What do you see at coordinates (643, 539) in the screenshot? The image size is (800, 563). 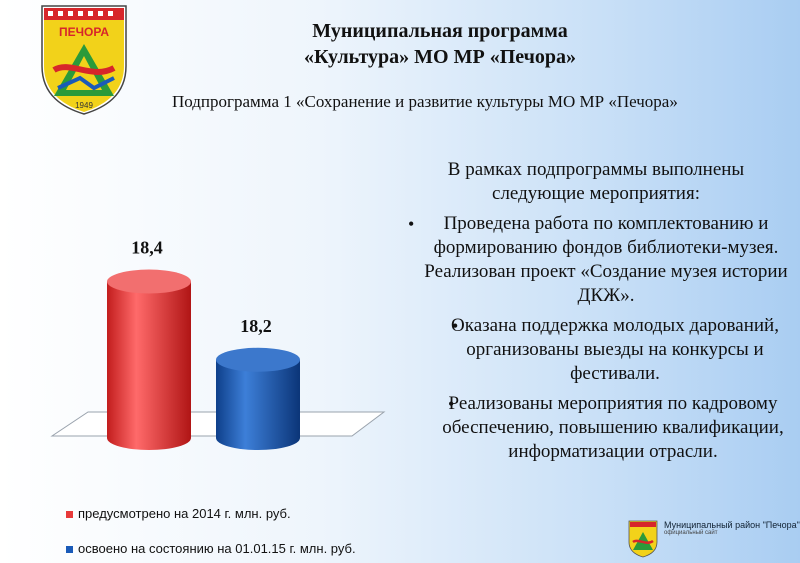 I see `footer-crest-logo` at bounding box center [643, 539].